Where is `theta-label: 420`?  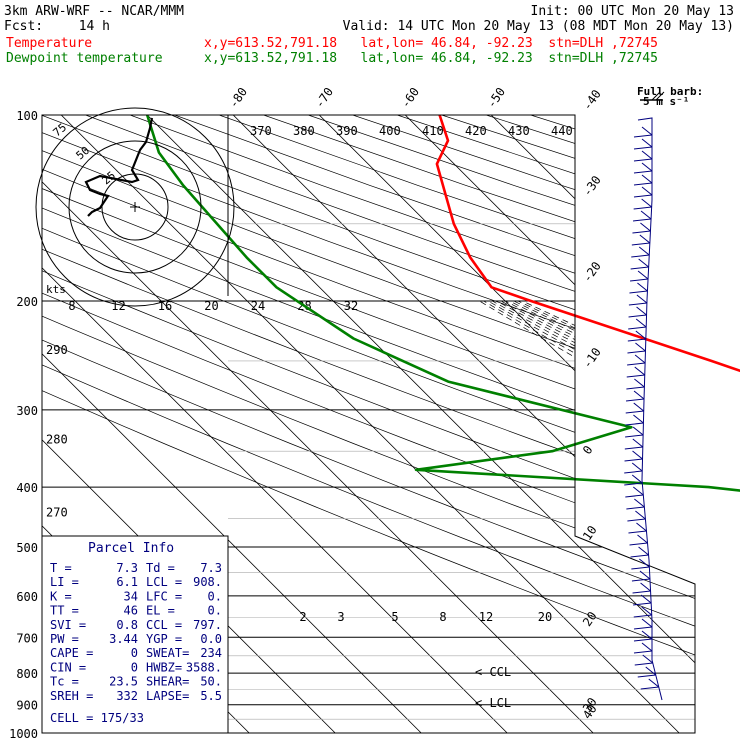
theta-label: 420 is located at coordinates (476, 131).